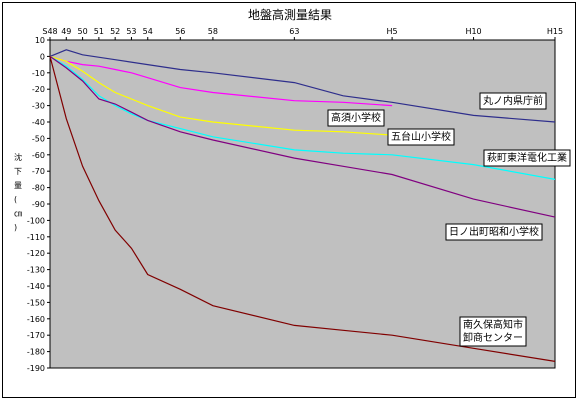 This screenshot has height=402, width=580. What do you see at coordinates (36, 302) in the screenshot?
I see `y-tick-label: -150` at bounding box center [36, 302].